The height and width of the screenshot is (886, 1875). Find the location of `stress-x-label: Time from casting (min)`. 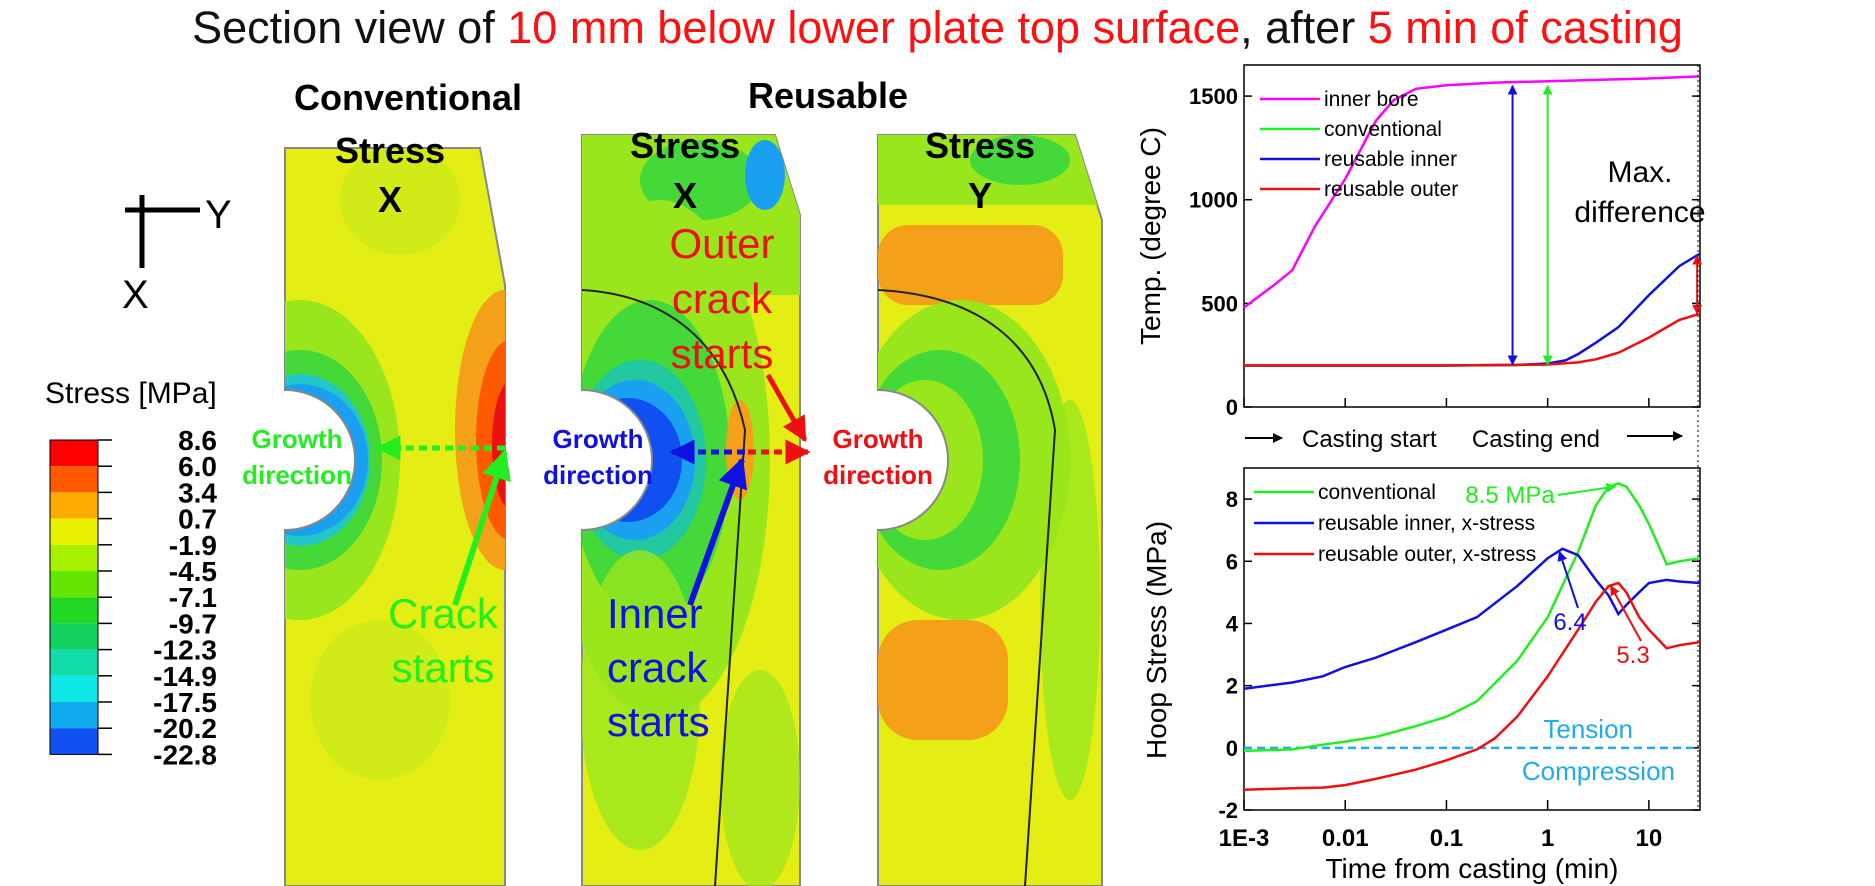

stress-x-label: Time from casting (min) is located at coordinates (1471, 868).